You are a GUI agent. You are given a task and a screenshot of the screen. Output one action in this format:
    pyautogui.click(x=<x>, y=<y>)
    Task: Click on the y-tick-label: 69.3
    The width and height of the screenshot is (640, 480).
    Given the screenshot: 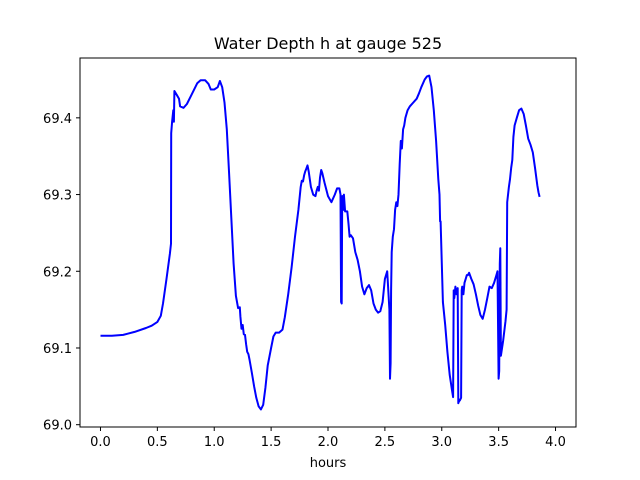 What is the action you would take?
    pyautogui.click(x=57, y=196)
    